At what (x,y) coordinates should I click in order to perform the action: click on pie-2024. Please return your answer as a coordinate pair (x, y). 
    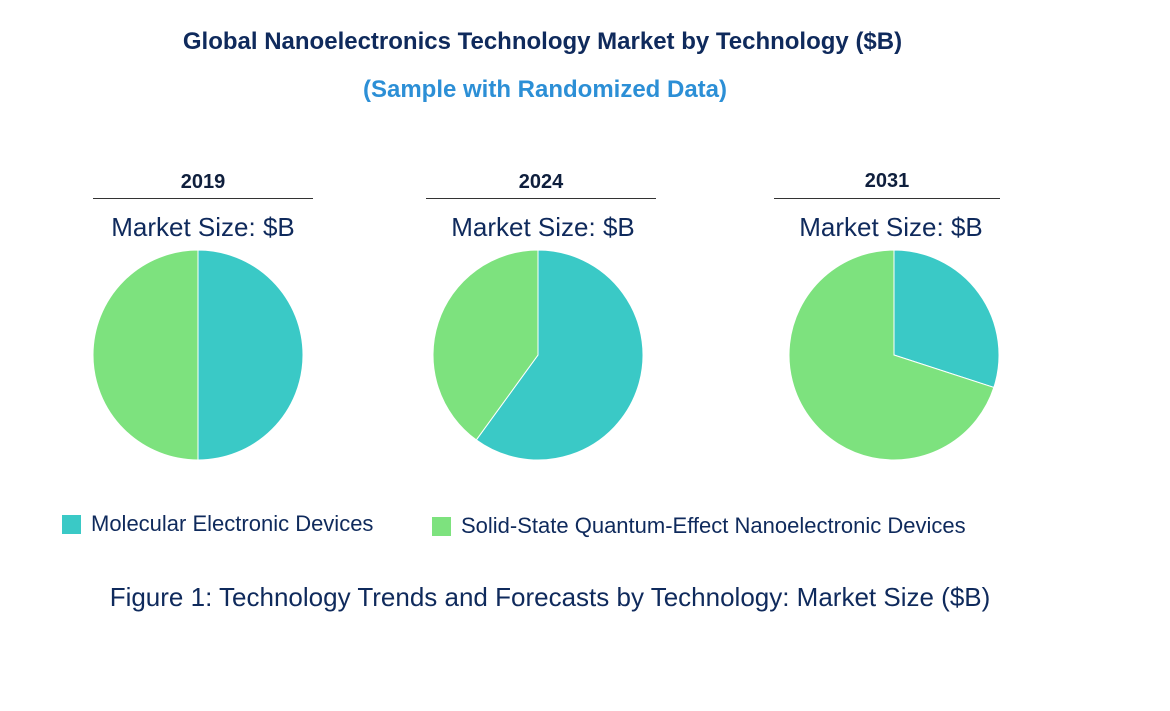
    Looking at the image, I should click on (538, 355).